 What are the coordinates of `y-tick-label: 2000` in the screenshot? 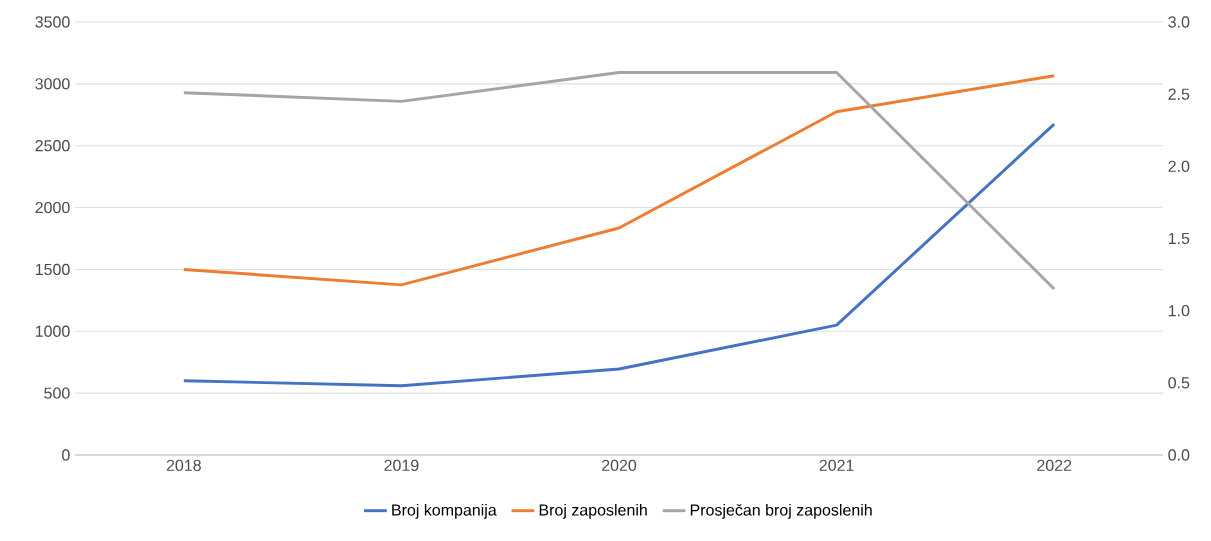 It's located at (52, 207).